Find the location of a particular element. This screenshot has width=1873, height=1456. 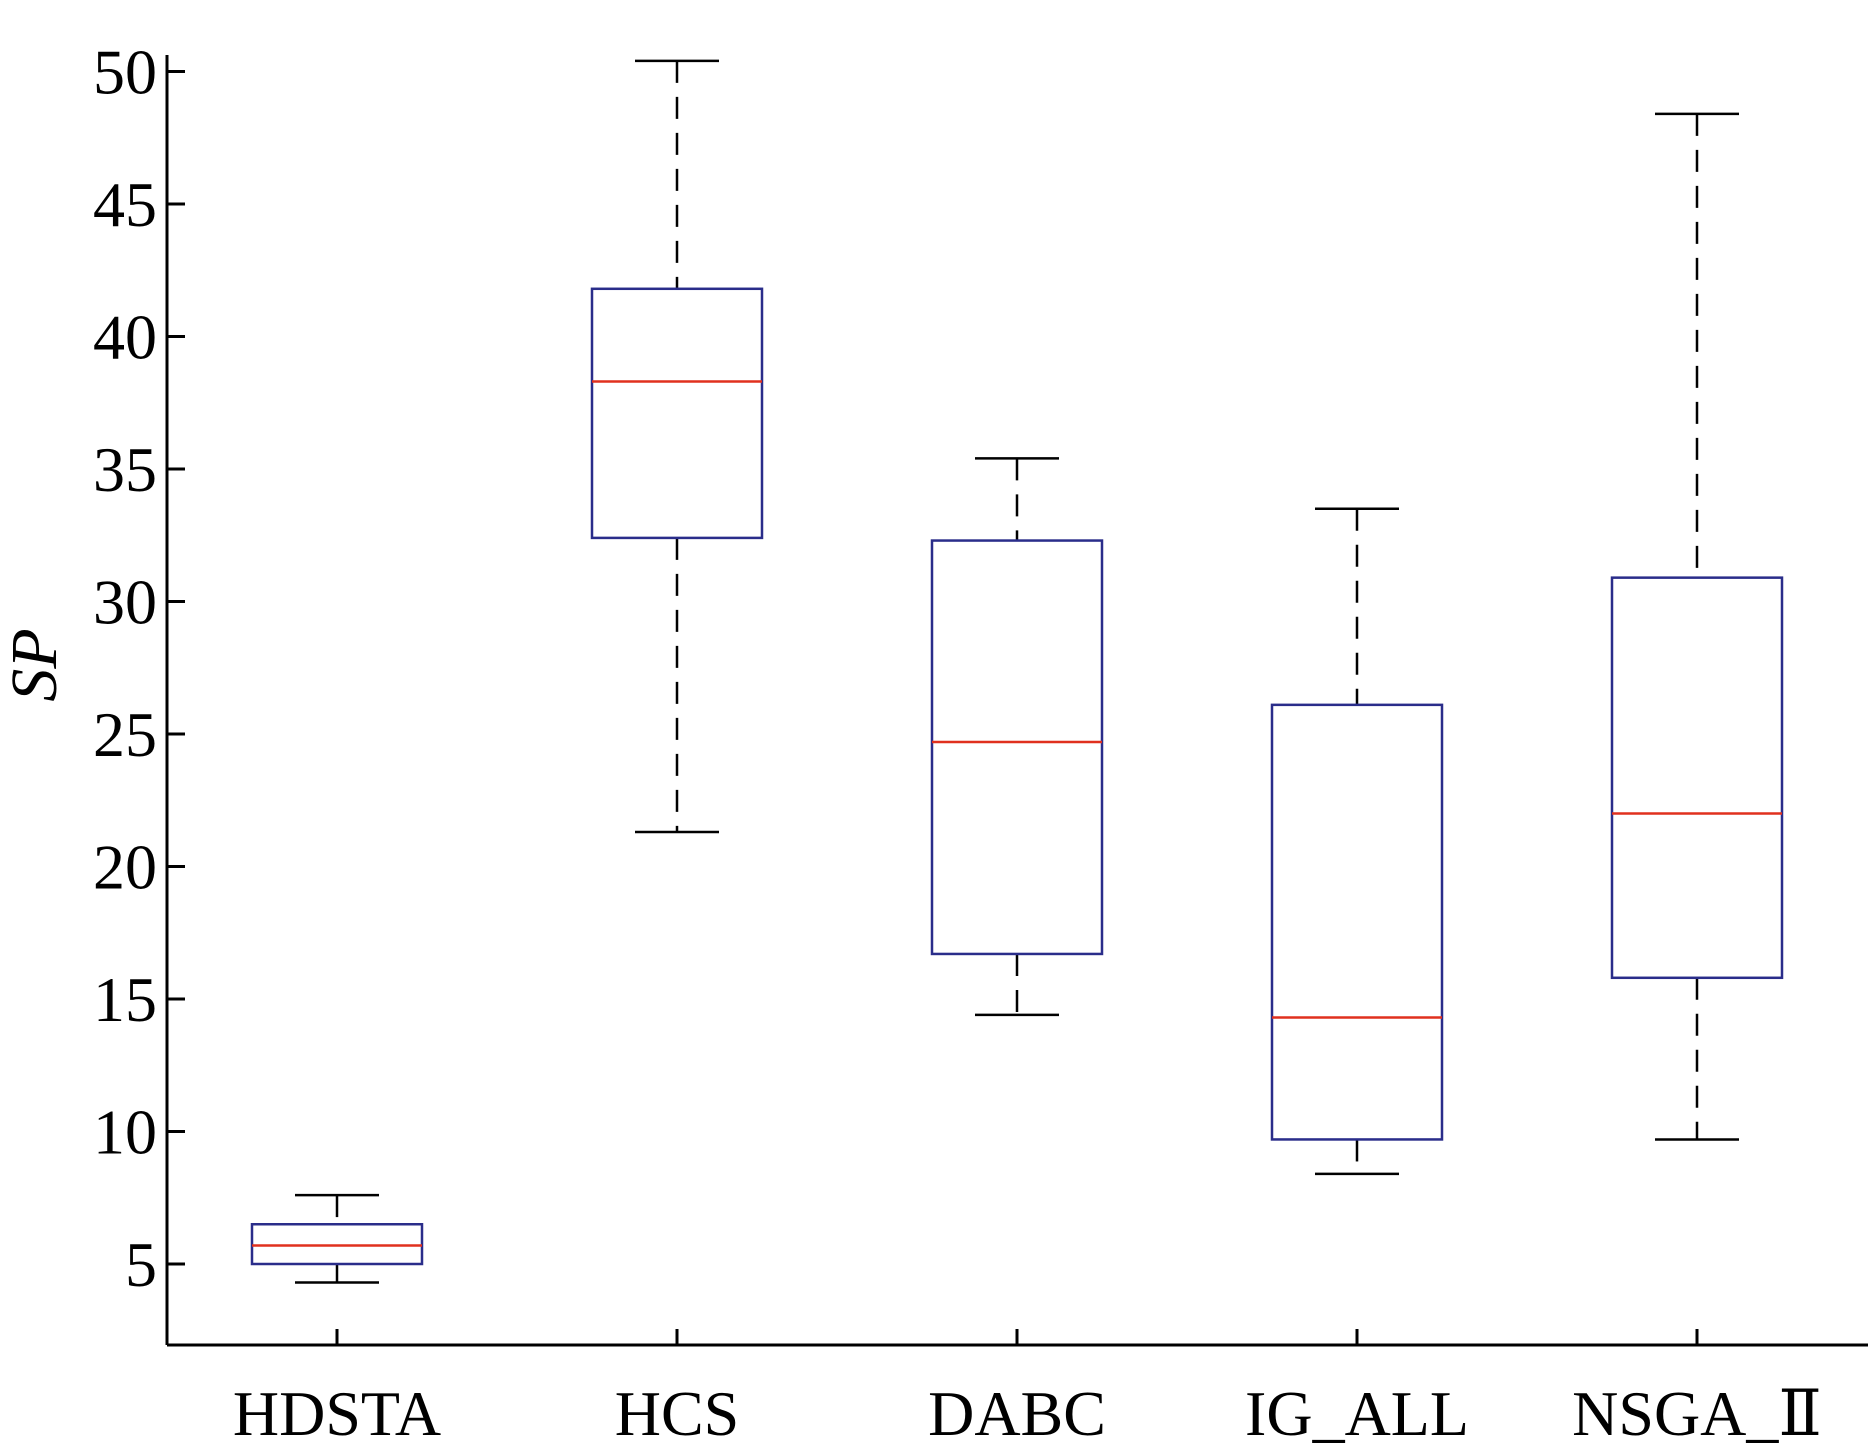

y-tick-label: 40 is located at coordinates (125, 337).